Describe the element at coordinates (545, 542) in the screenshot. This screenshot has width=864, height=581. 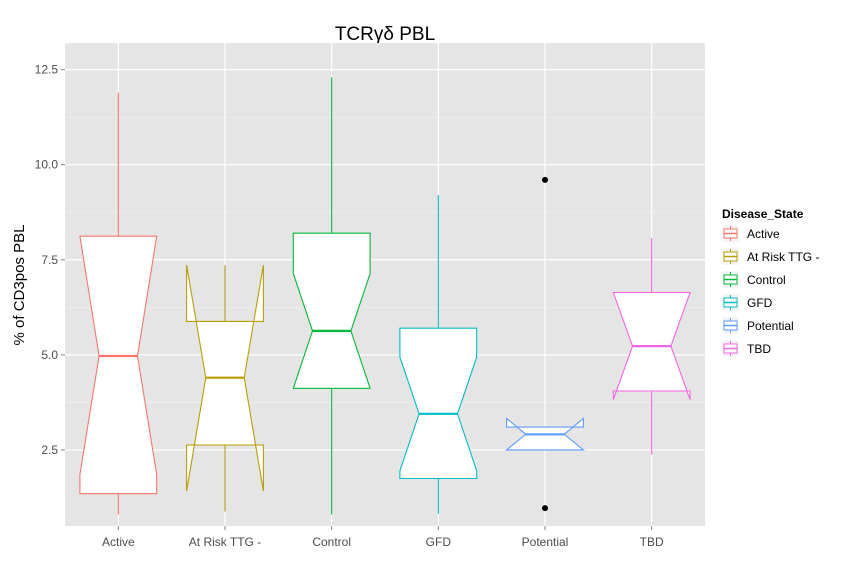
I see `x-tick-label: Potential` at that location.